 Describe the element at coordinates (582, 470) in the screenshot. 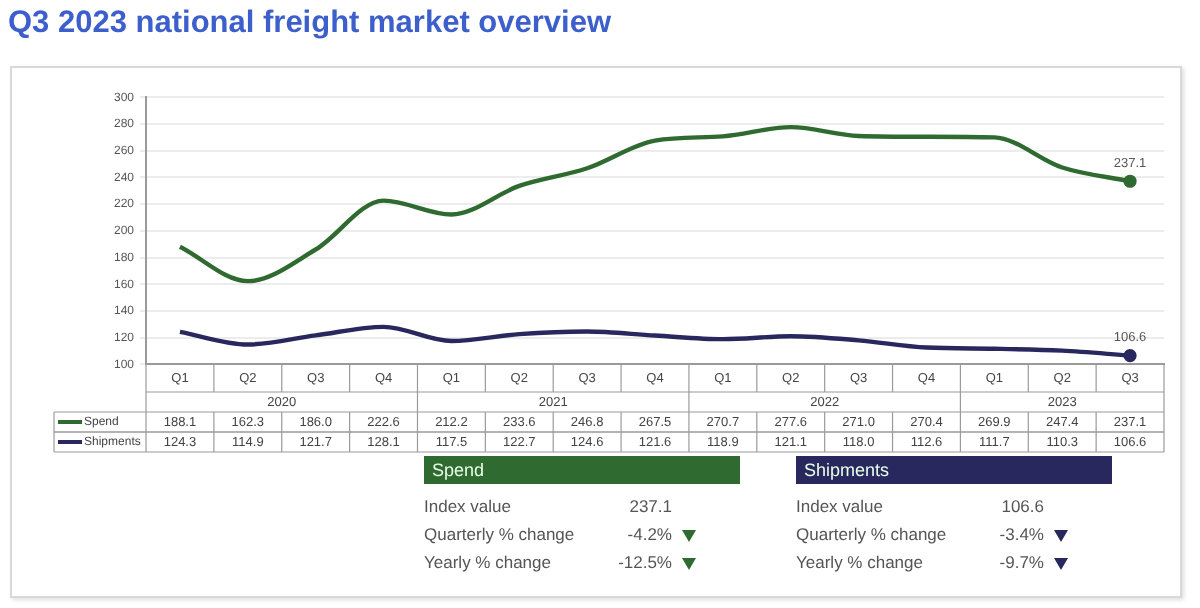

I see `text: Spend` at that location.